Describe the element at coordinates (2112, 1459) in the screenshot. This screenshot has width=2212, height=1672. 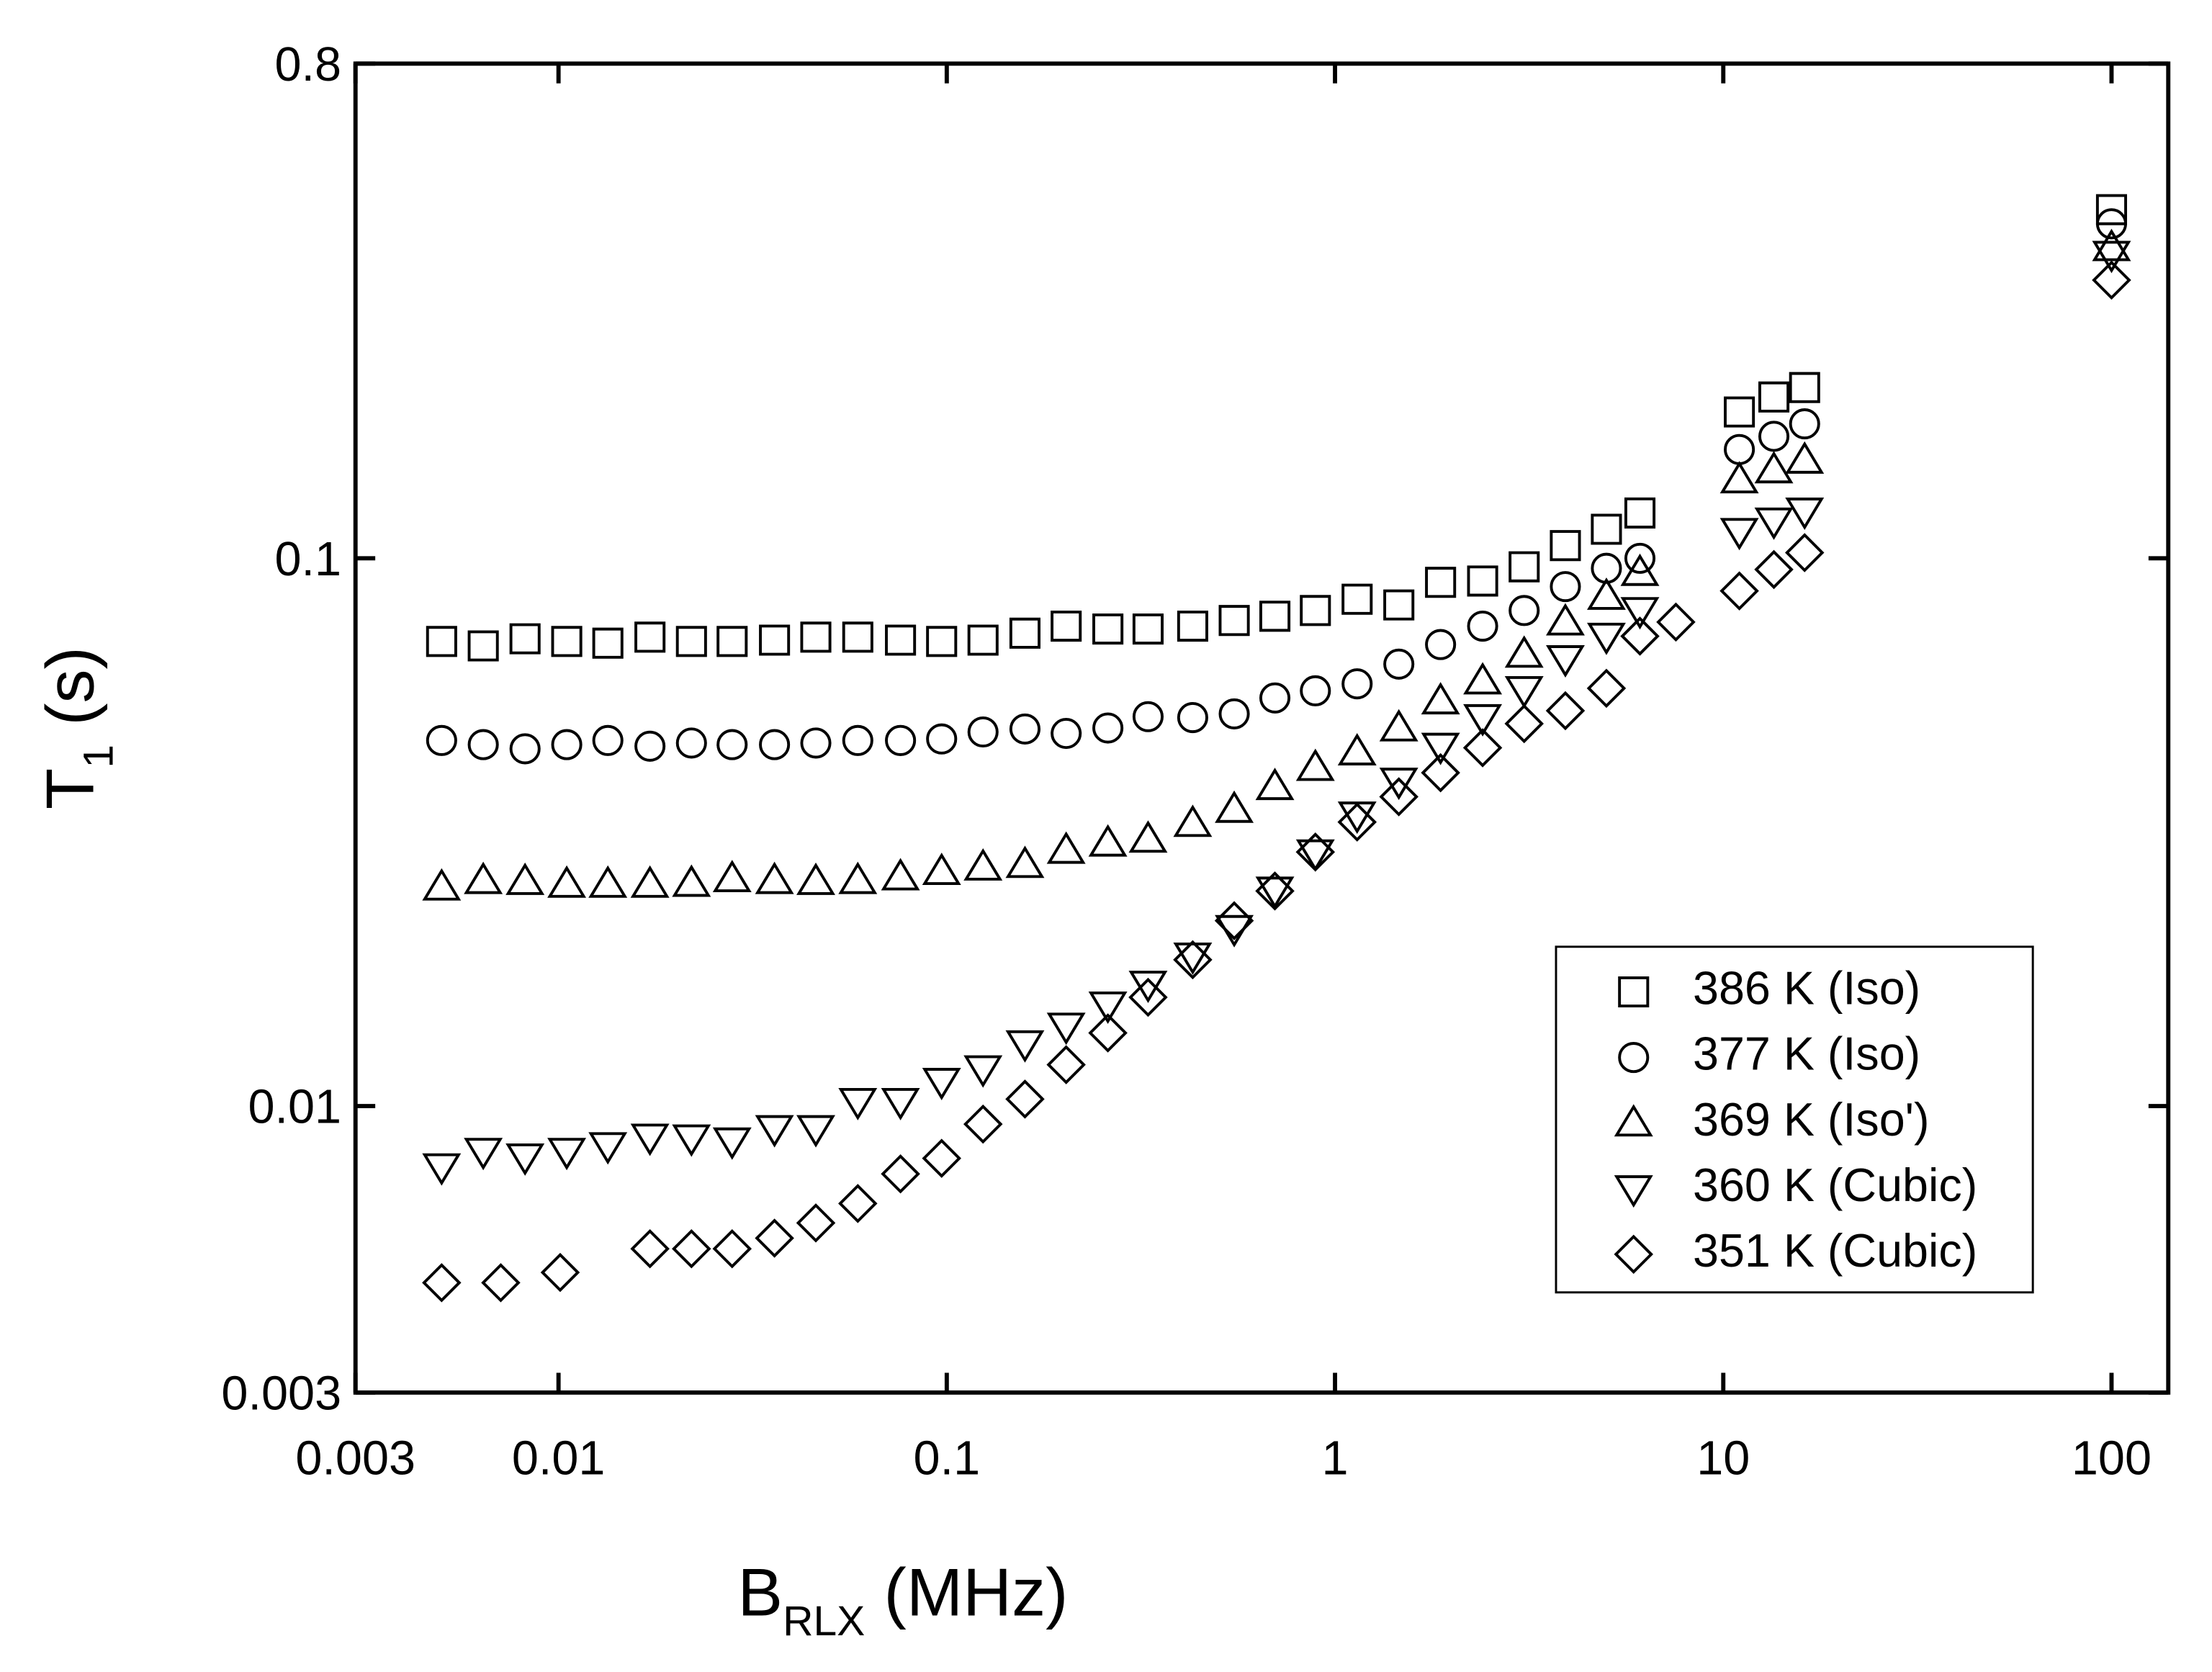
I see `x-tick-label: 100` at that location.